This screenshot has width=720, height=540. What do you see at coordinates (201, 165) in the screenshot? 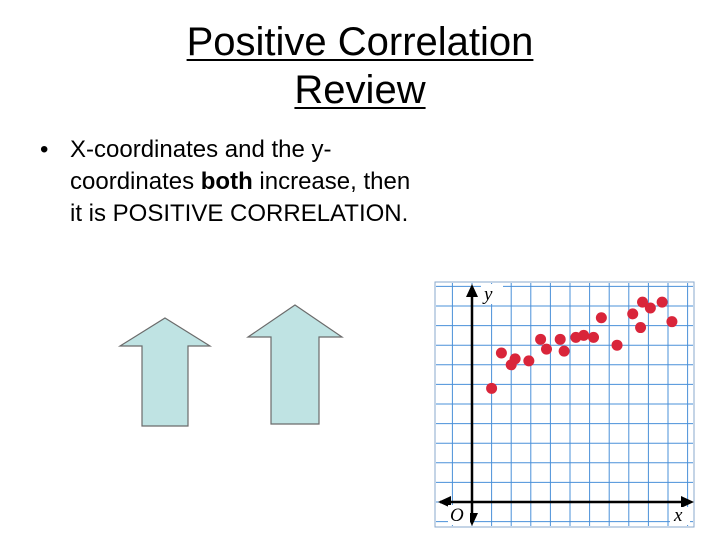
I see `bullet-text-start: X-coordinates and the y-coordinates` at bounding box center [201, 165].